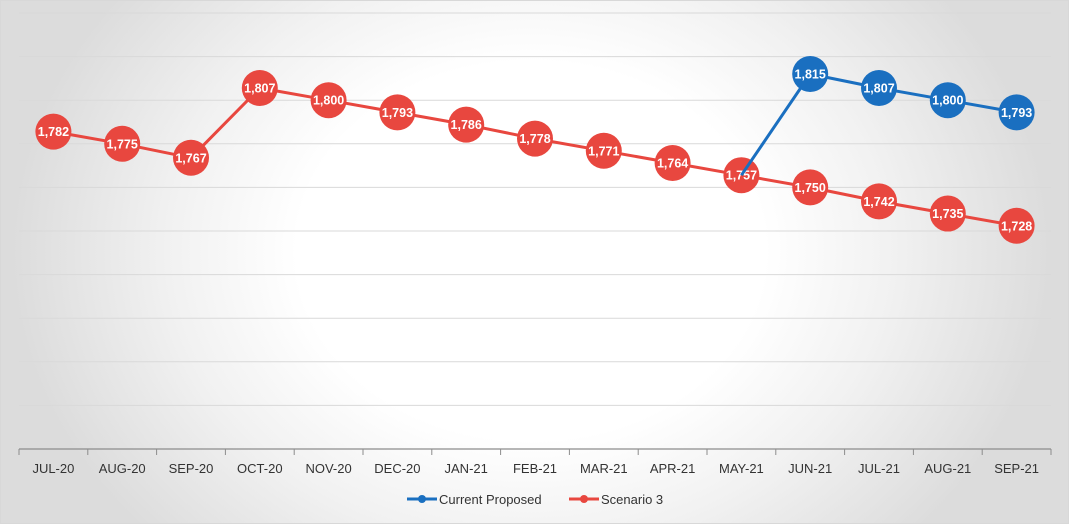 This screenshot has width=1069, height=525. What do you see at coordinates (604, 468) in the screenshot?
I see `x-tick-label: MAR-21` at bounding box center [604, 468].